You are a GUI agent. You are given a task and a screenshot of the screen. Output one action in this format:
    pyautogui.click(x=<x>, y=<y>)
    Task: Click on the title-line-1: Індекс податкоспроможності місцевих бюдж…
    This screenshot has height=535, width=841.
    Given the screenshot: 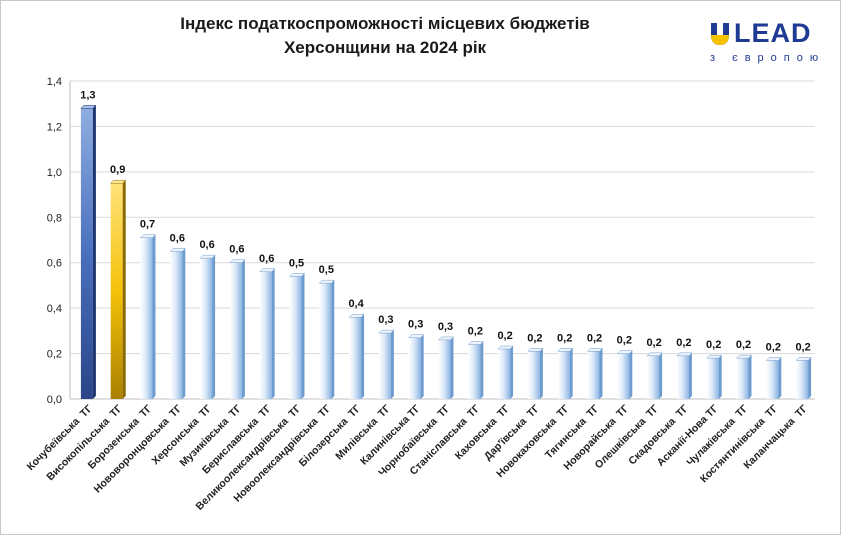 What is the action you would take?
    pyautogui.click(x=385, y=23)
    